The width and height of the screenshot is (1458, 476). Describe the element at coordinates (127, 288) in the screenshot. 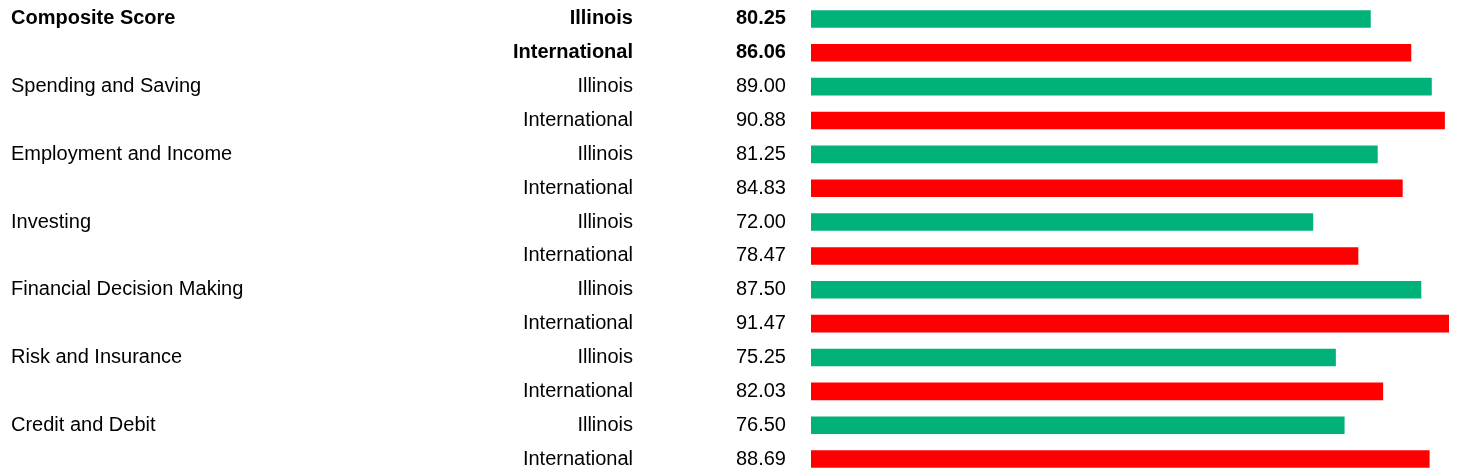

I see `text: Financial Decision Making` at that location.